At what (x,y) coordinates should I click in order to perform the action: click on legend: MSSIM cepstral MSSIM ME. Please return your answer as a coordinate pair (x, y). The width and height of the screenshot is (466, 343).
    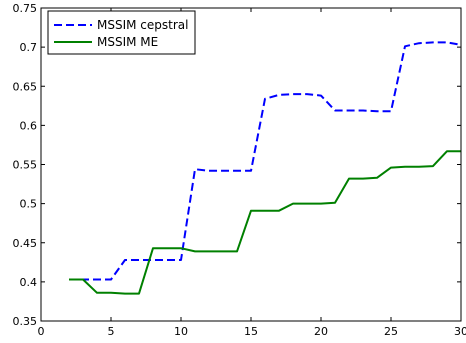
    Looking at the image, I should click on (121, 32).